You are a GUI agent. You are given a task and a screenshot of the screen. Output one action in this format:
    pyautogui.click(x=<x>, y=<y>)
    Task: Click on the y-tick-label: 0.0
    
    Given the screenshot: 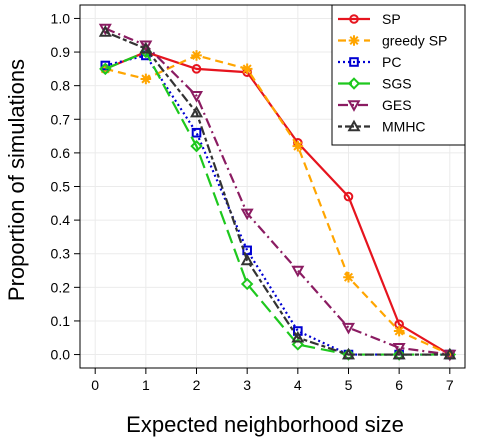 What is the action you would take?
    pyautogui.click(x=61, y=355)
    